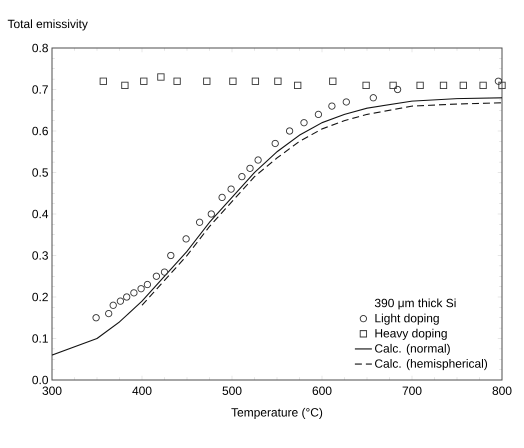  I want to click on y-tick-label: 0.8, so click(40, 48).